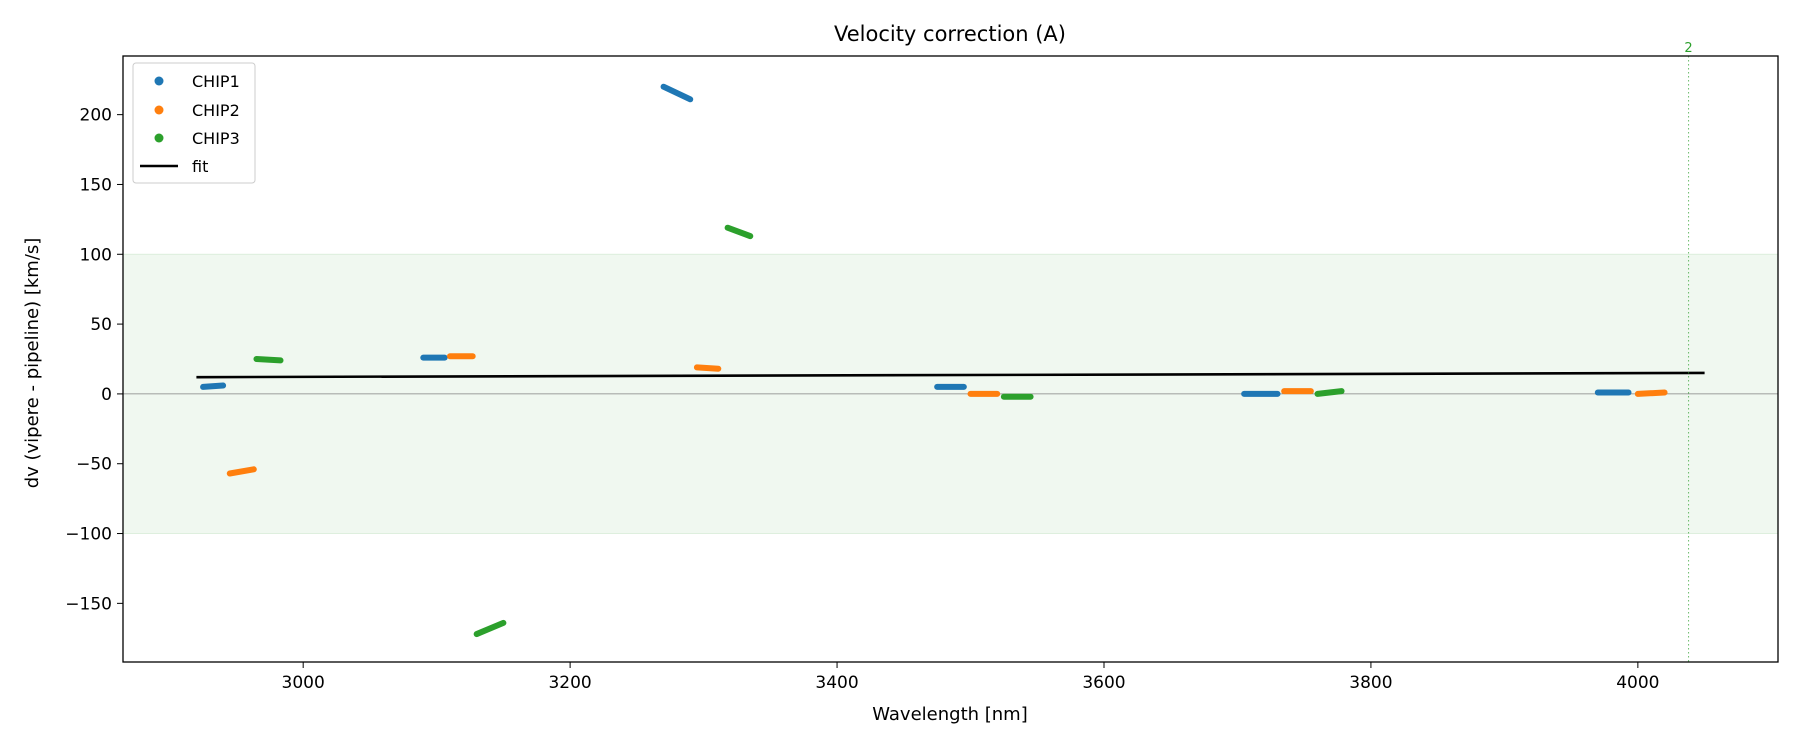 The width and height of the screenshot is (1800, 750). What do you see at coordinates (159, 81) in the screenshot?
I see `legend-marker-chip1` at bounding box center [159, 81].